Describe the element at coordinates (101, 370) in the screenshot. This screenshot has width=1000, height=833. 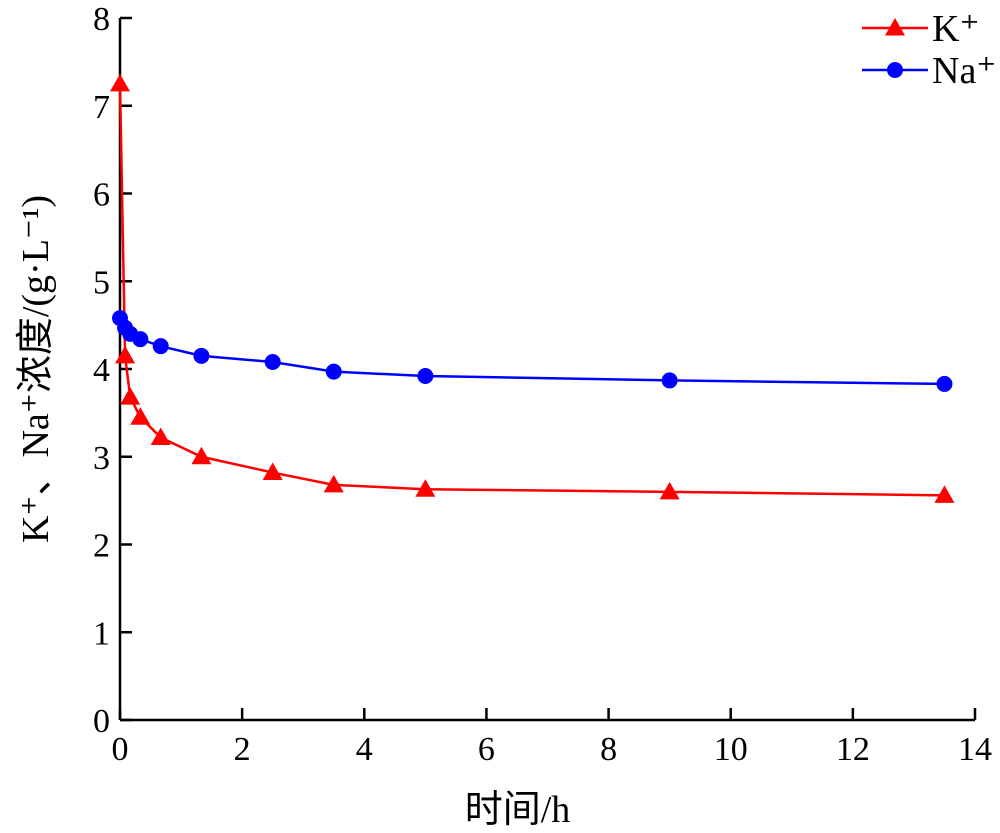
I see `y-tick-label: 4` at that location.